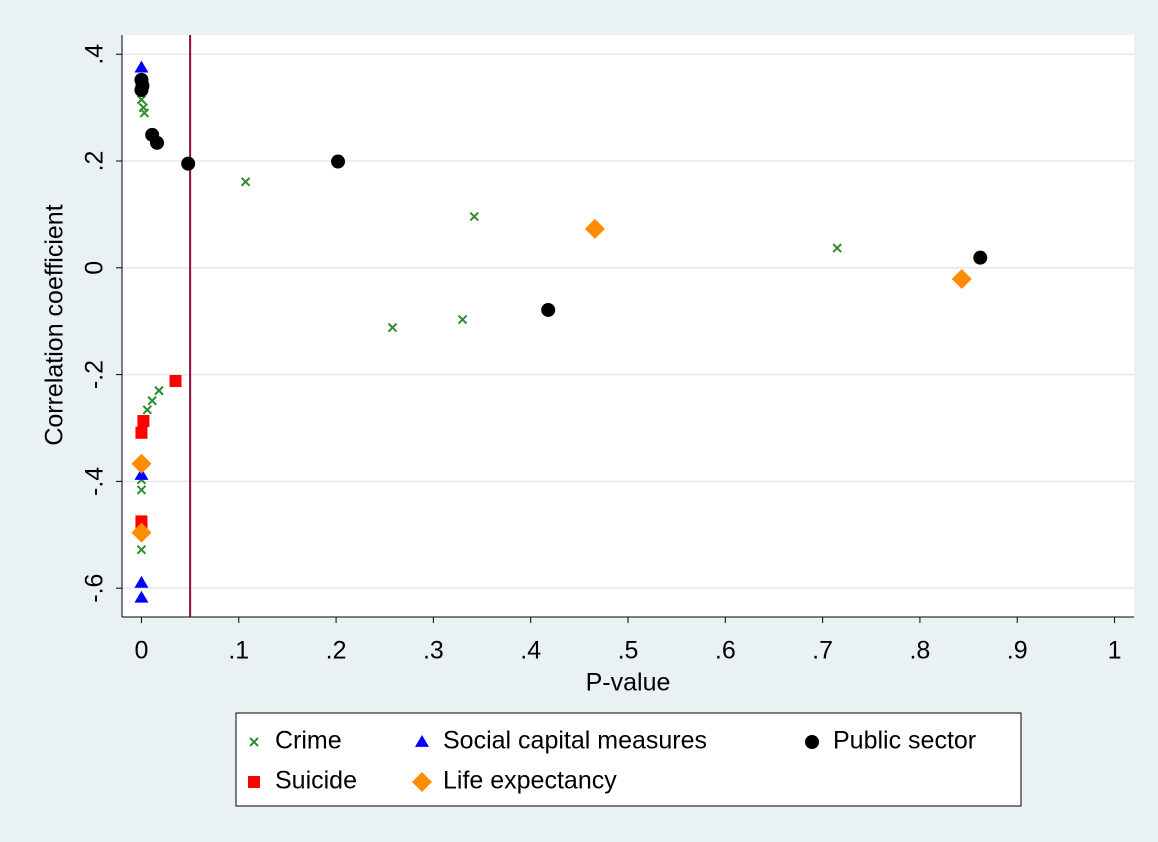 The image size is (1158, 842). I want to click on y-axis-title: Correlation coefficient, so click(55, 324).